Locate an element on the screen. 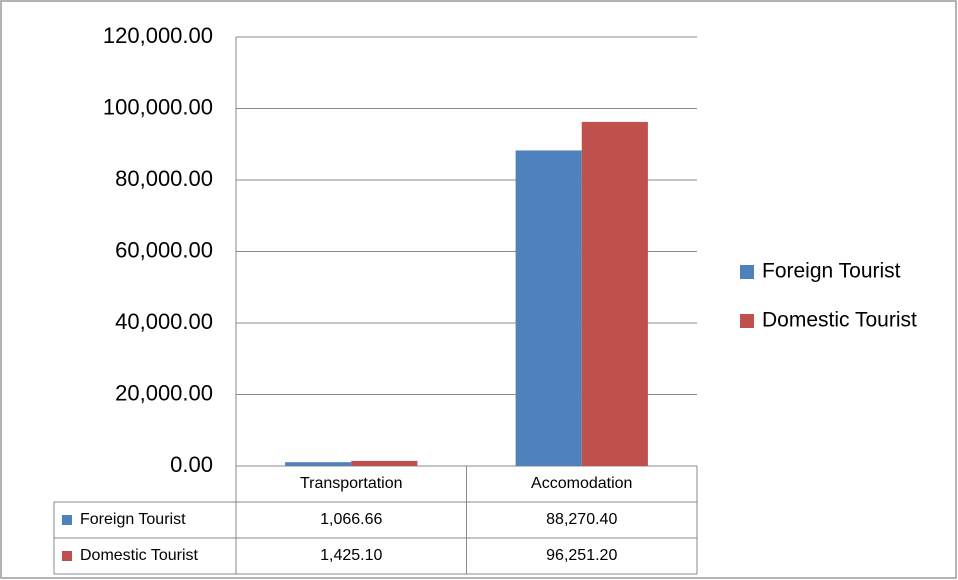 This screenshot has width=958, height=580. legend-label: Foreign Tourist is located at coordinates (831, 271).